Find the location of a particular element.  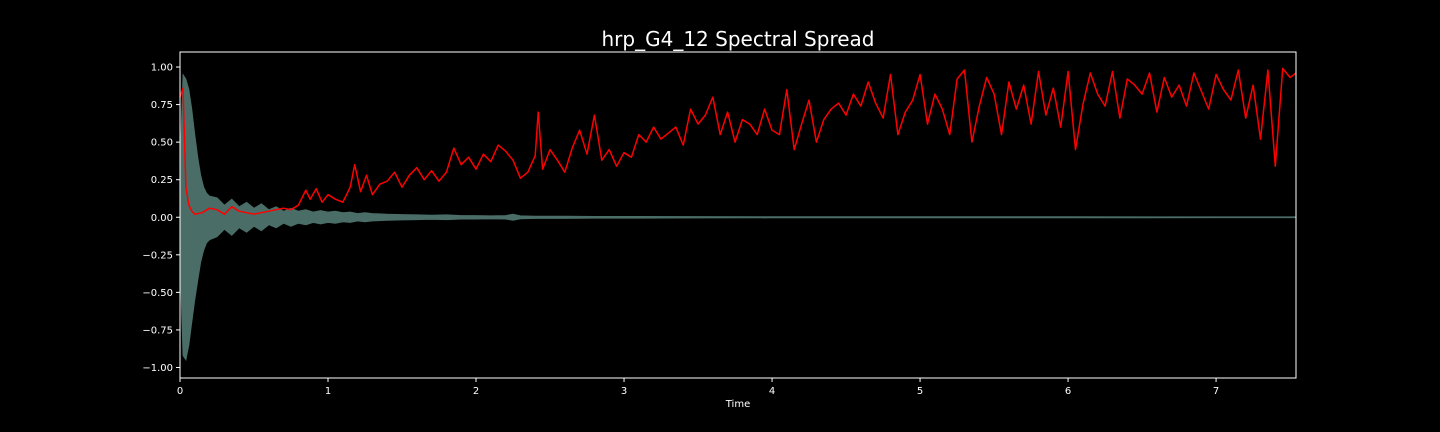

x-tick-label: 6 is located at coordinates (1068, 391).